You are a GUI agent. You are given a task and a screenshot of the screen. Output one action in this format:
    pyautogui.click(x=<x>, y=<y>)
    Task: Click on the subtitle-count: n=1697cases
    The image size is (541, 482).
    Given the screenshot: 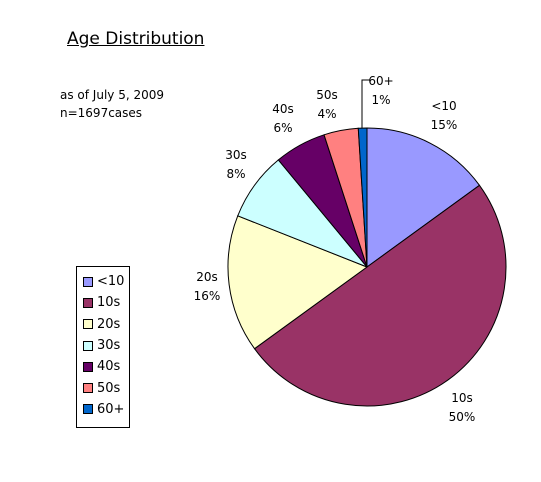 What is the action you would take?
    pyautogui.click(x=101, y=113)
    